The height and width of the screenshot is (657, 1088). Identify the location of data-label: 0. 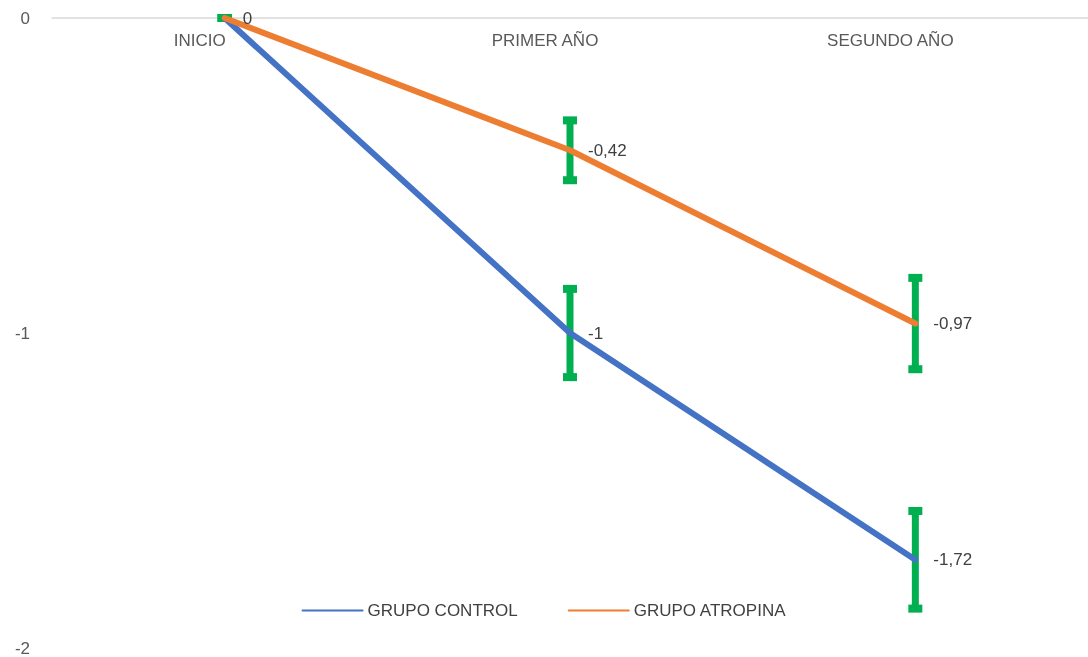
(247, 18).